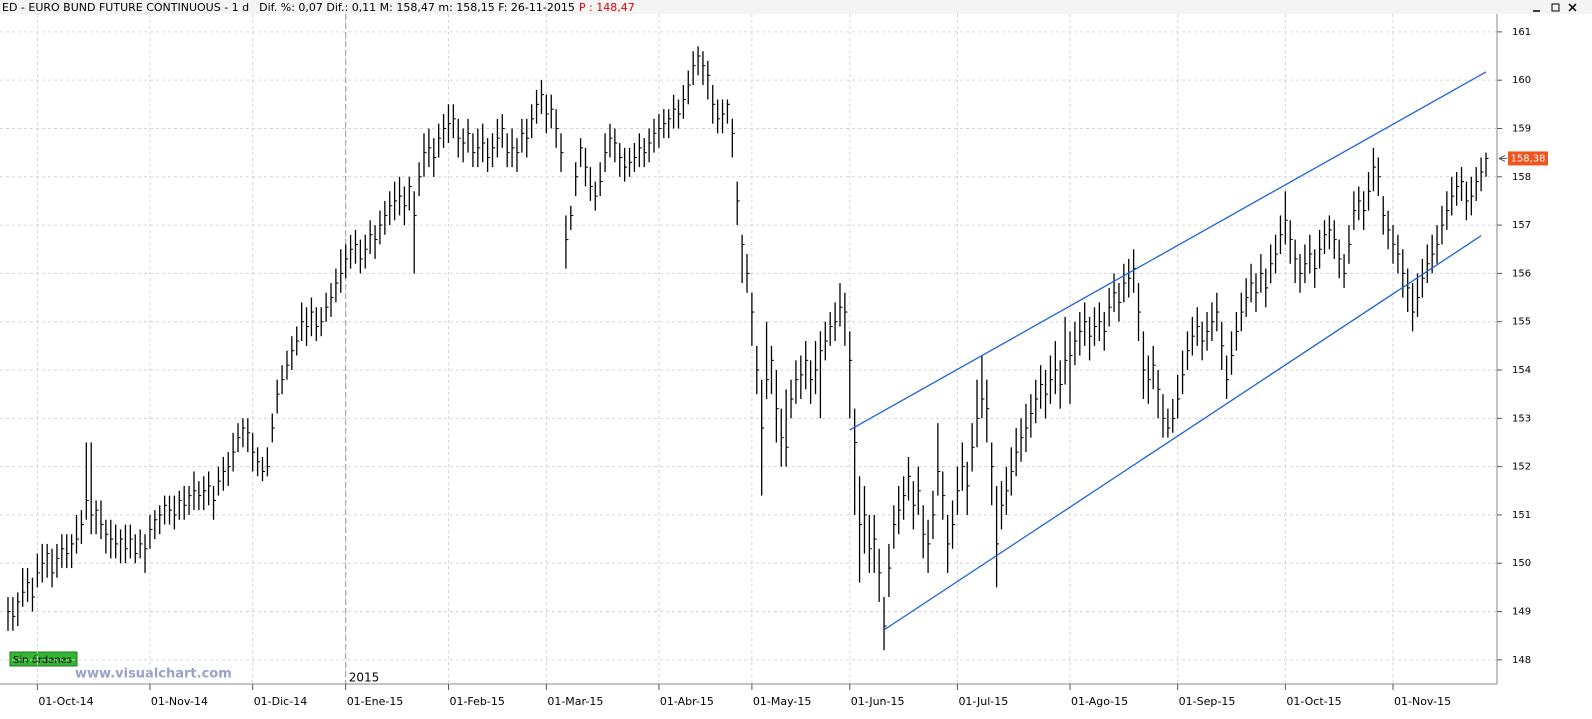 The width and height of the screenshot is (1592, 719). I want to click on last-price-arrow, so click(1502, 158).